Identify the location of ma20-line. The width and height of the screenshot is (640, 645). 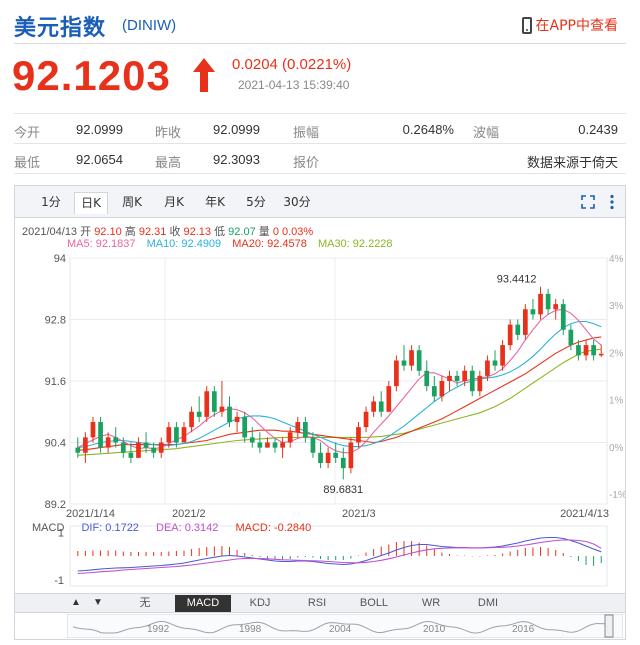
(339, 393).